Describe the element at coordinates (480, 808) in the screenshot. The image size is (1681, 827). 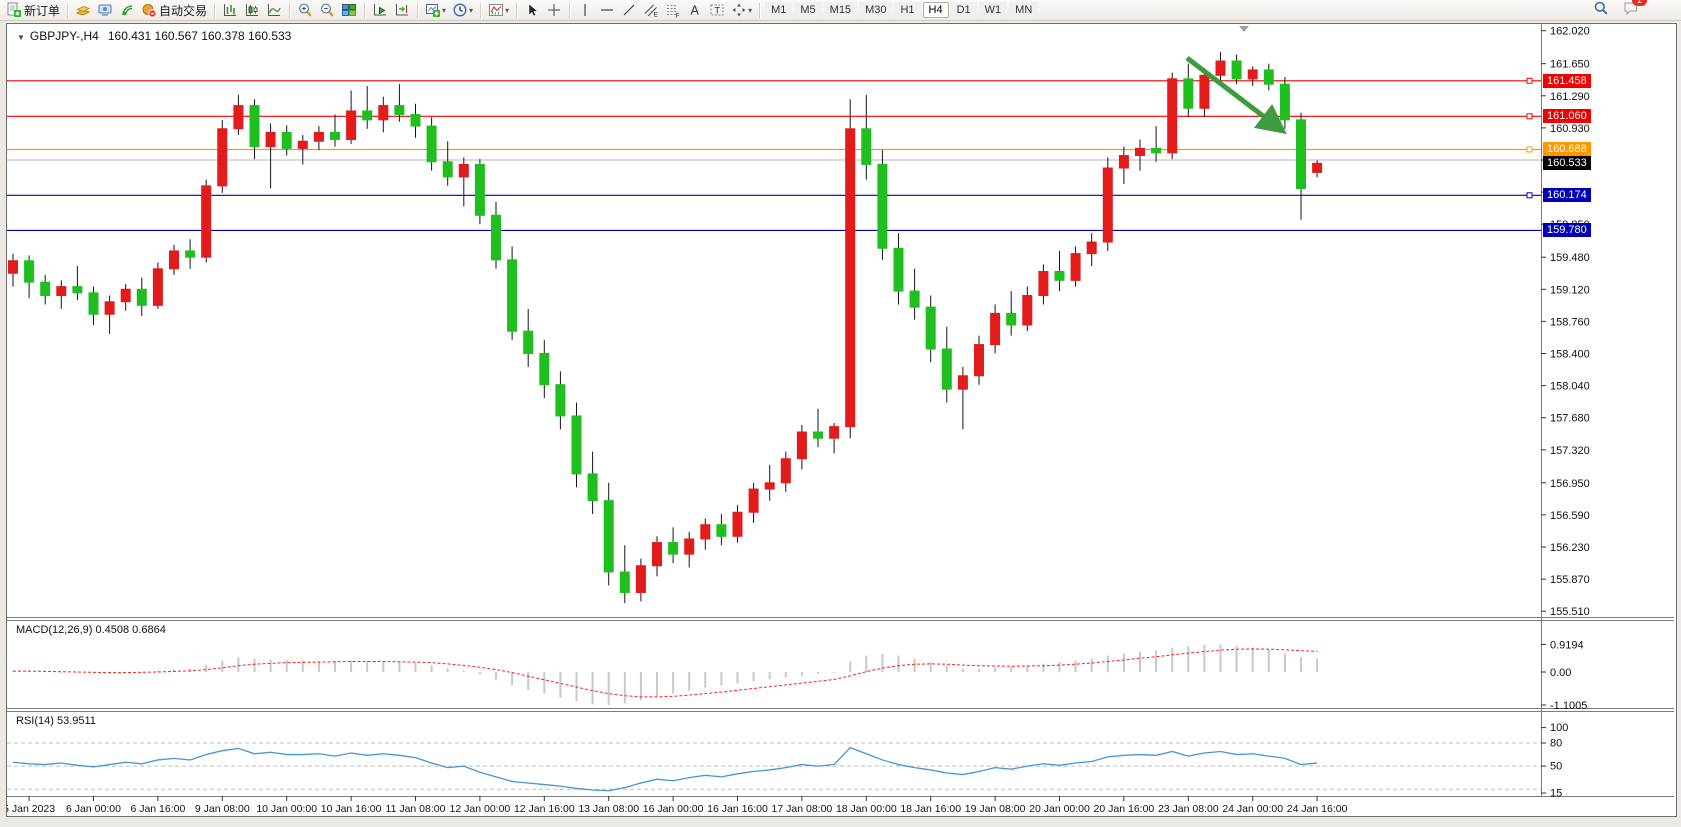
I see `time-axis-label: 12 Jan 00:00` at that location.